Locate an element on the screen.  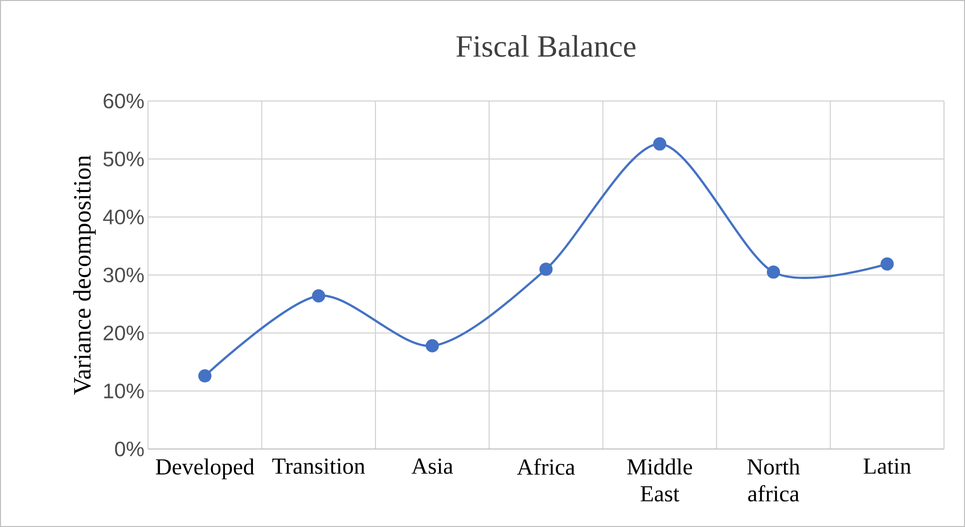
x-tick-label: Africa is located at coordinates (545, 466).